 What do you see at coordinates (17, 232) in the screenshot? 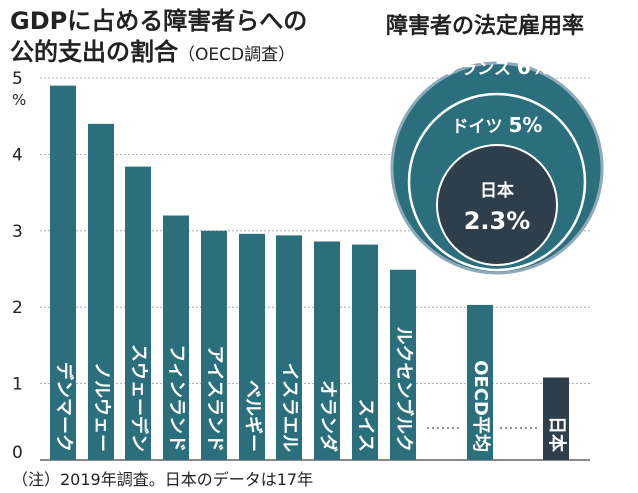
I see `y-tick-label: 3` at bounding box center [17, 232].